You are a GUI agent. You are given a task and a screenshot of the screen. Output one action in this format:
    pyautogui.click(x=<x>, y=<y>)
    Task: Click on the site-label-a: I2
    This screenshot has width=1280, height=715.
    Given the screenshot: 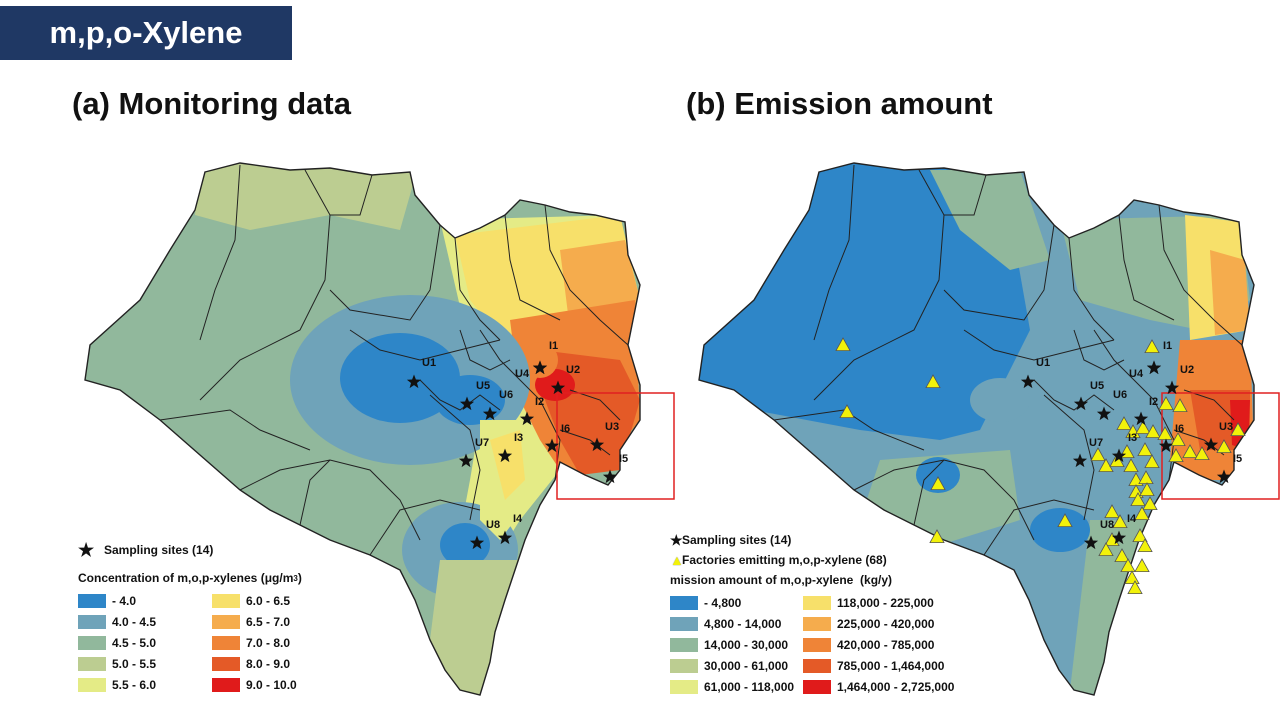 What is the action you would take?
    pyautogui.click(x=539, y=402)
    